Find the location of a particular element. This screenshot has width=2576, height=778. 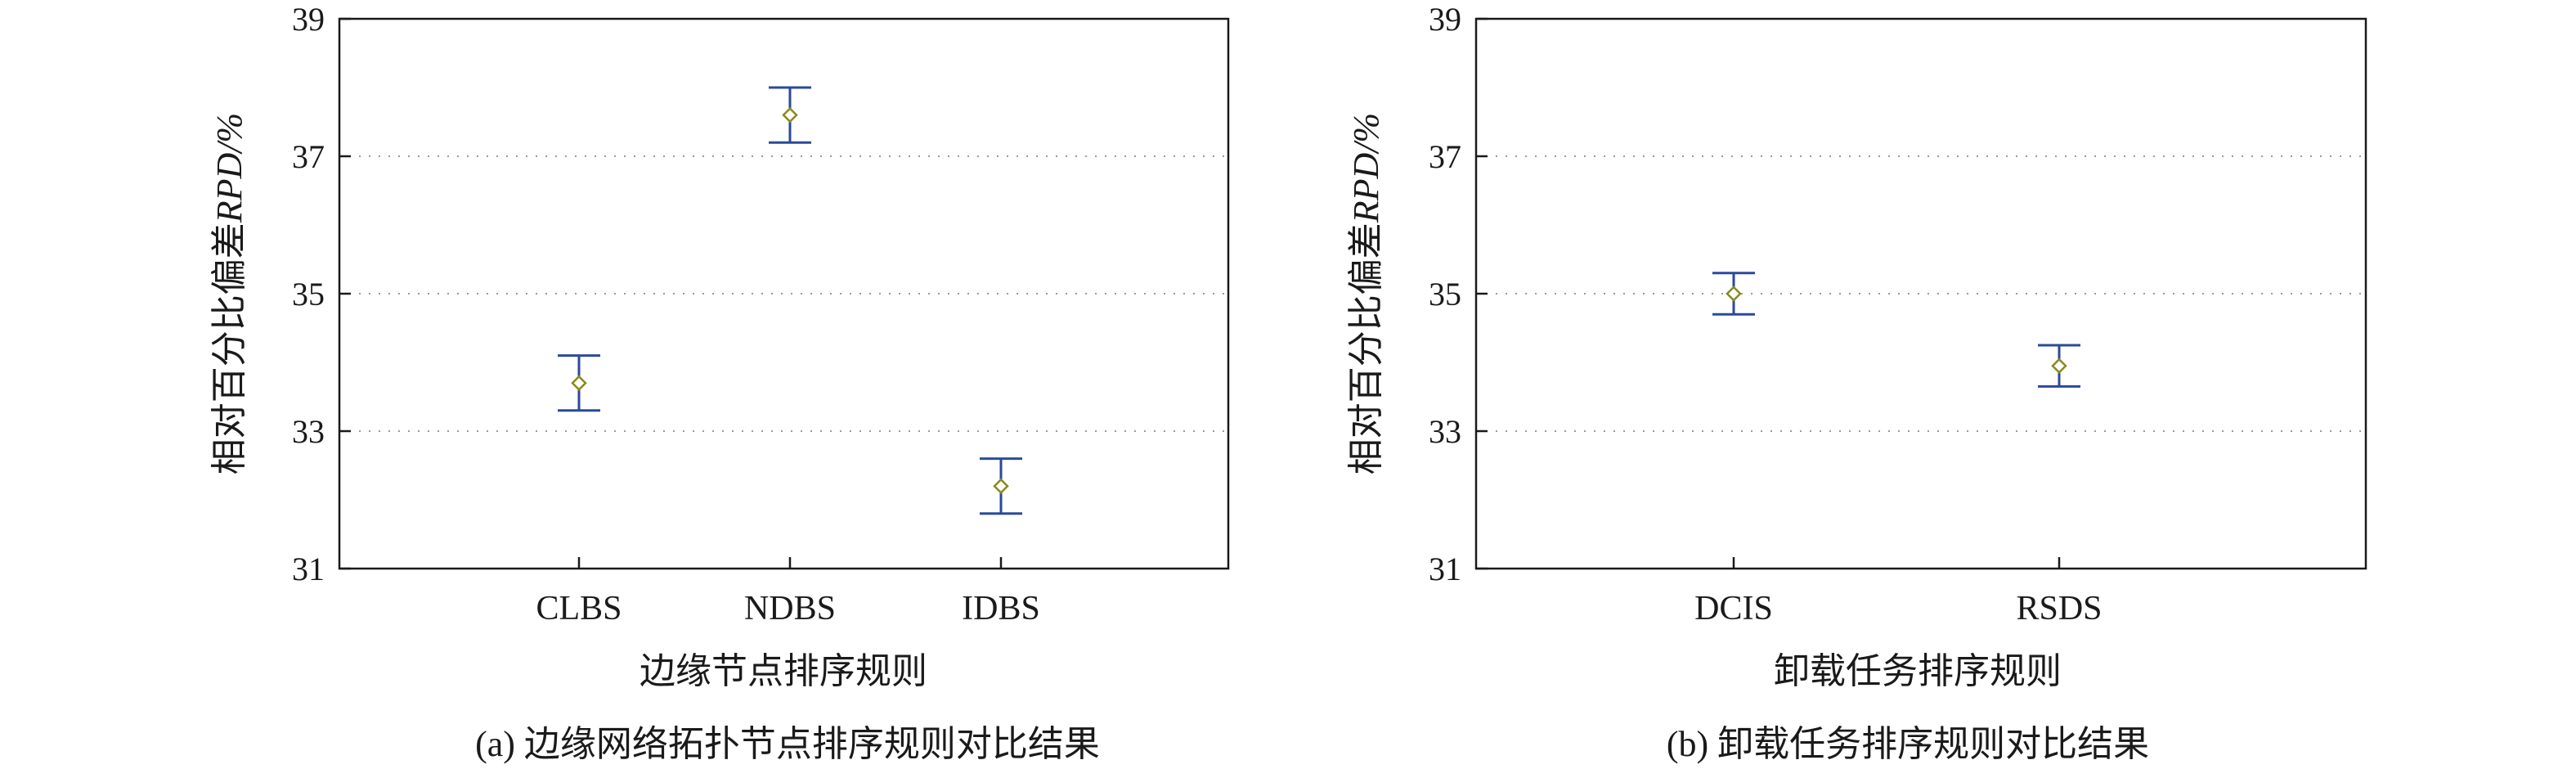

x-tick-label: RSDS is located at coordinates (2059, 608).